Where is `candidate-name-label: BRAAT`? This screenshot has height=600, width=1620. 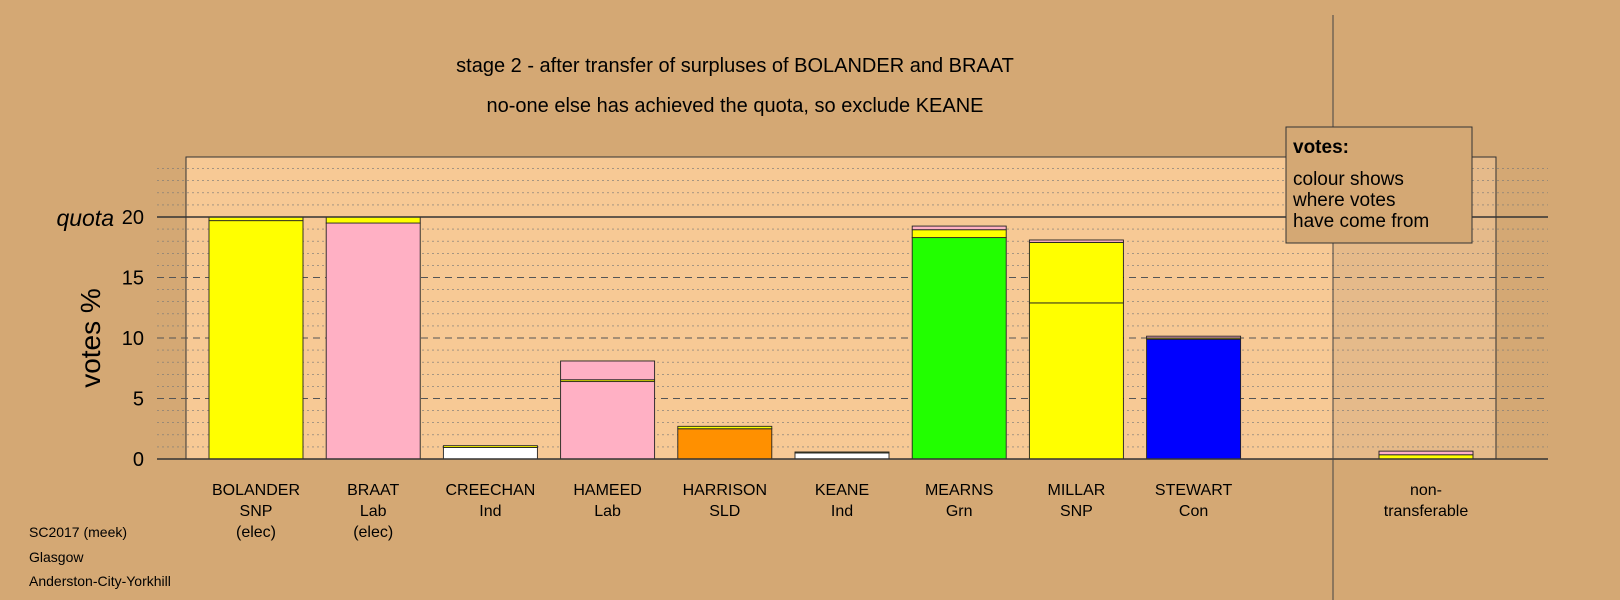
candidate-name-label: BRAAT is located at coordinates (373, 490).